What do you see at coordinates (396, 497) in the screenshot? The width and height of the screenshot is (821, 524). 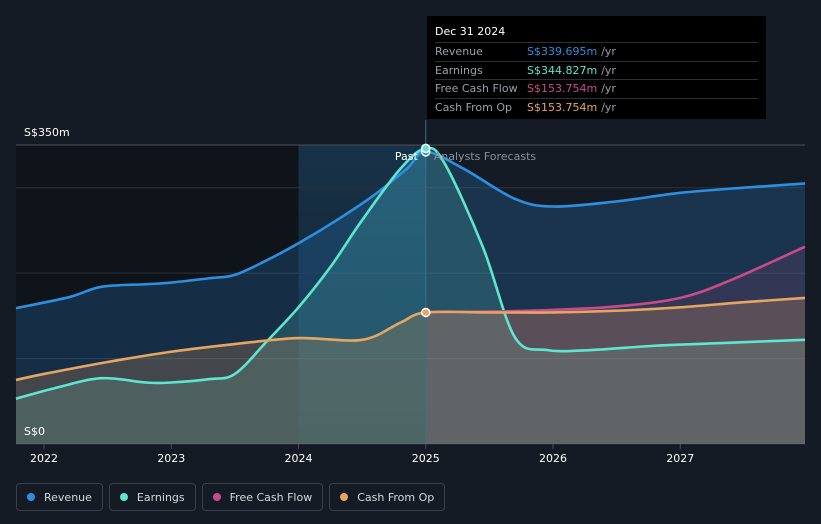 I see `legend-label: Cash From Op` at bounding box center [396, 497].